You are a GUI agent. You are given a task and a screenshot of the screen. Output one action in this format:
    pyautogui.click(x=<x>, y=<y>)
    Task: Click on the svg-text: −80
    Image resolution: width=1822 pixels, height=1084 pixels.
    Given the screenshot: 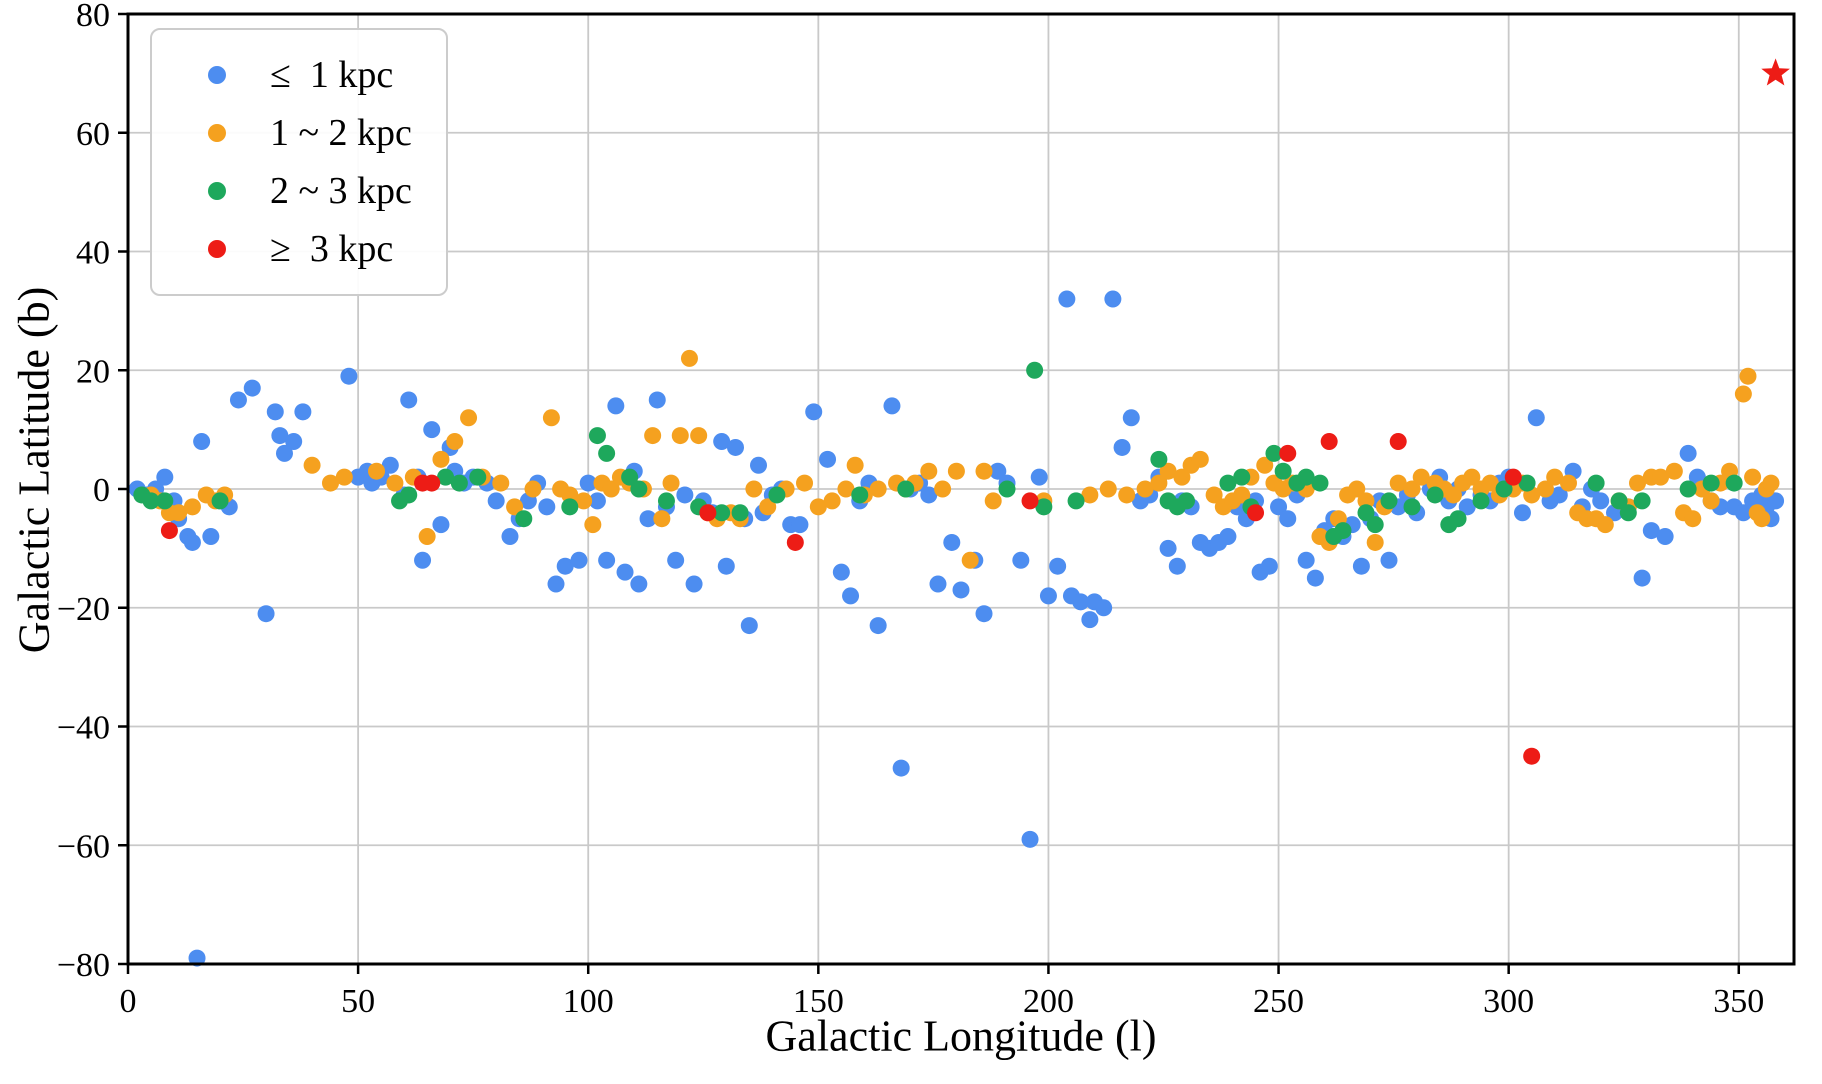 What is the action you would take?
    pyautogui.click(x=83, y=965)
    